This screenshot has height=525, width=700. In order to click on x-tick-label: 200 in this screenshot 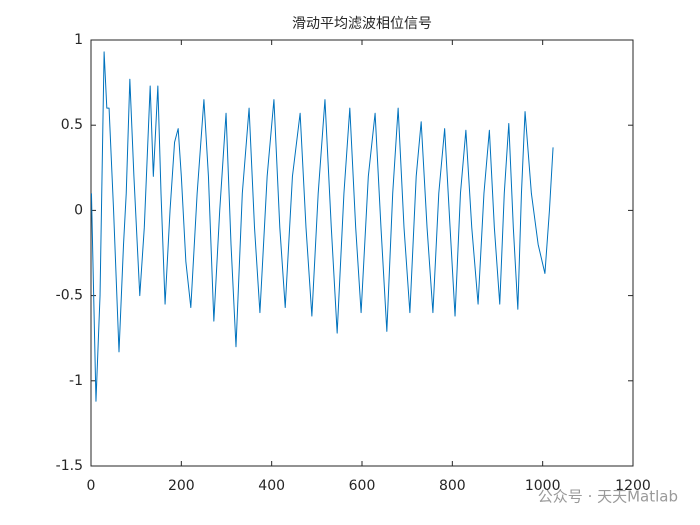, I will do `click(181, 486)`.